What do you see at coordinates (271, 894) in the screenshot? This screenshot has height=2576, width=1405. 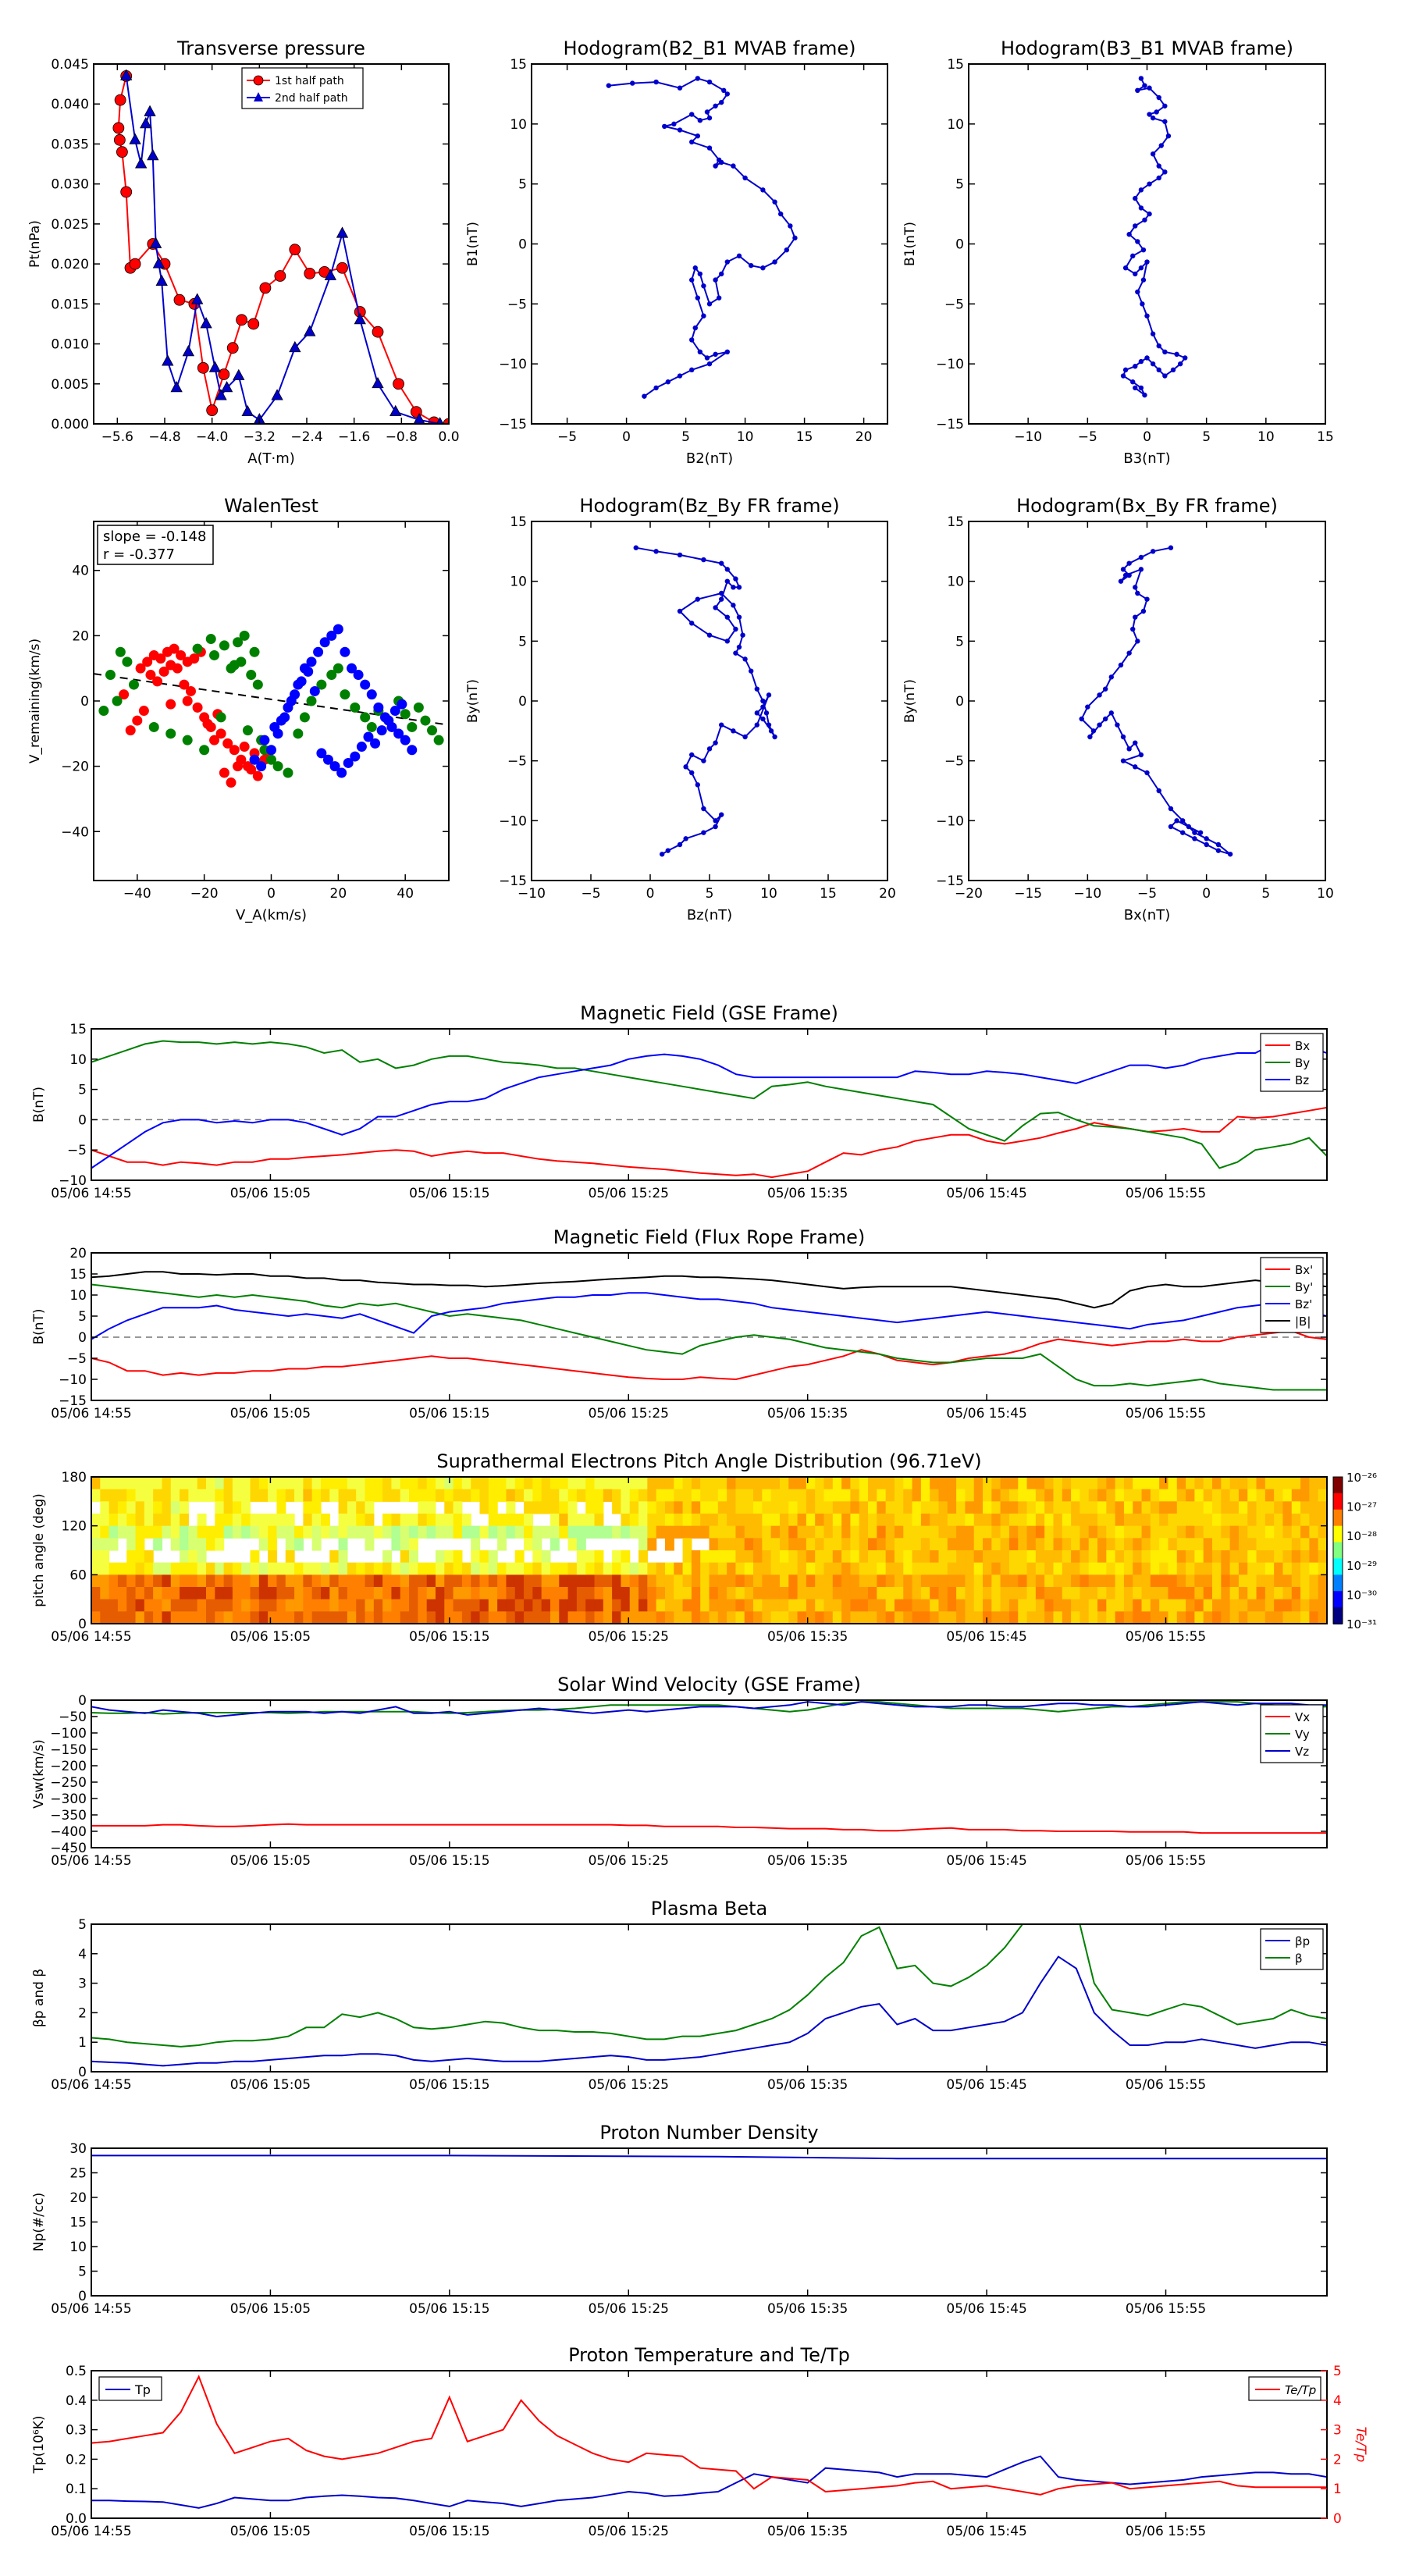 I see `x-tick-label: 0` at bounding box center [271, 894].